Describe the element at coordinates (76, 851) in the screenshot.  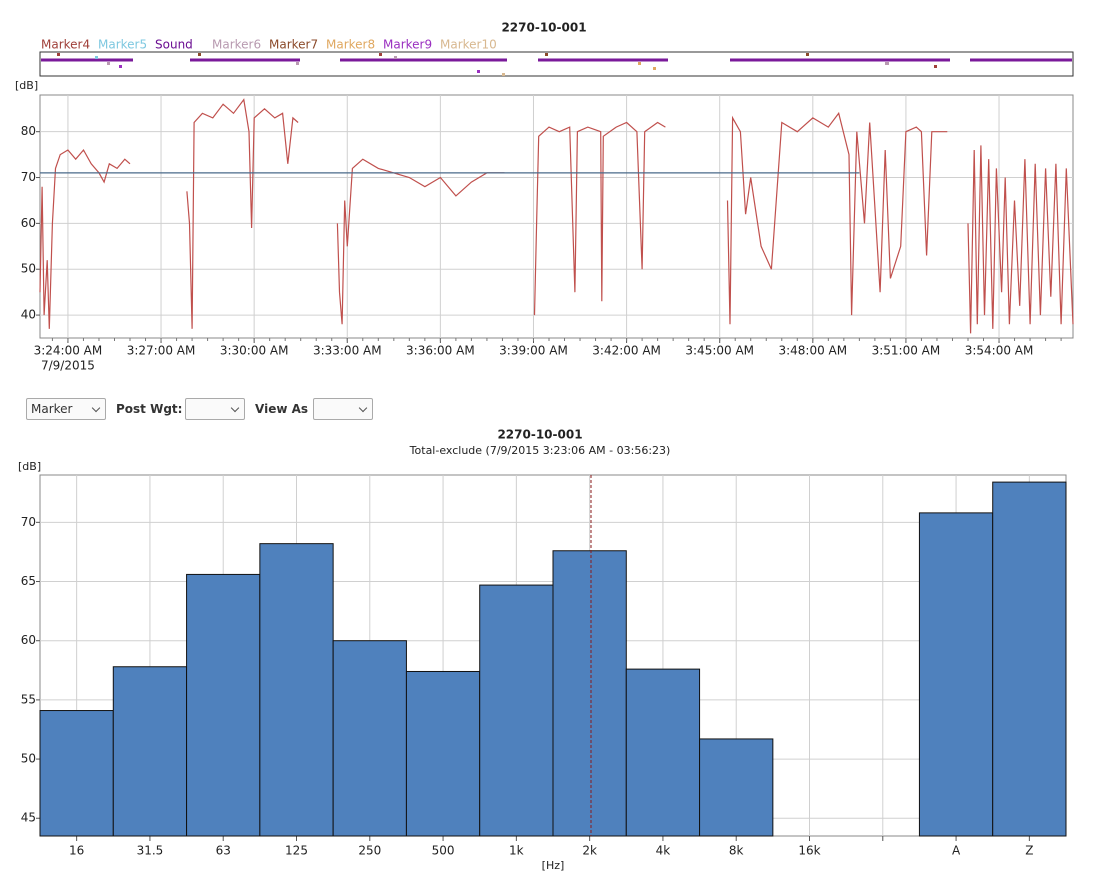
I see `x-tick-label: 16` at that location.